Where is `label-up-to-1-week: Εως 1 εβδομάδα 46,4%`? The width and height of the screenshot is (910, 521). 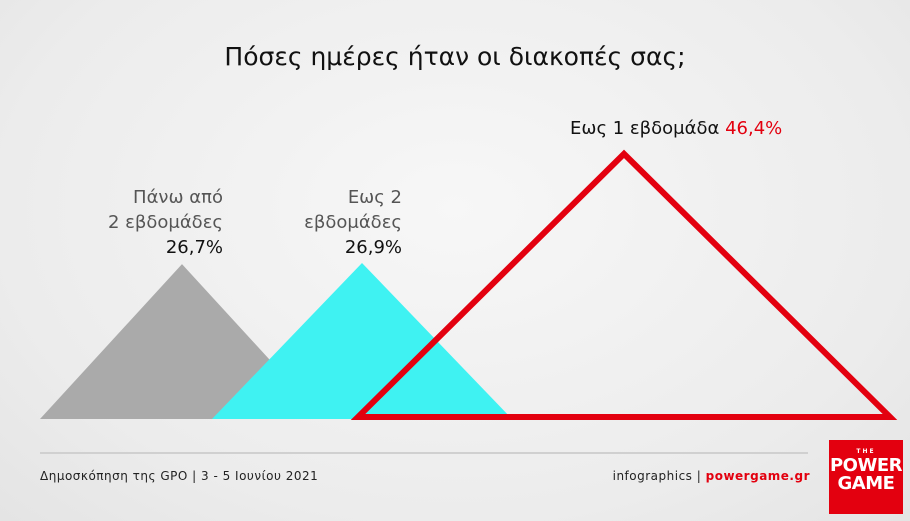 label-up-to-1-week: Εως 1 εβδομάδα 46,4% is located at coordinates (676, 128).